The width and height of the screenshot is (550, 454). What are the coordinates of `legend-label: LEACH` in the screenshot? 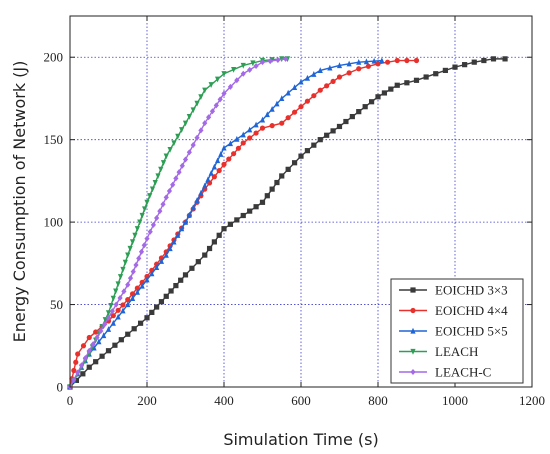 It's located at (456, 351).